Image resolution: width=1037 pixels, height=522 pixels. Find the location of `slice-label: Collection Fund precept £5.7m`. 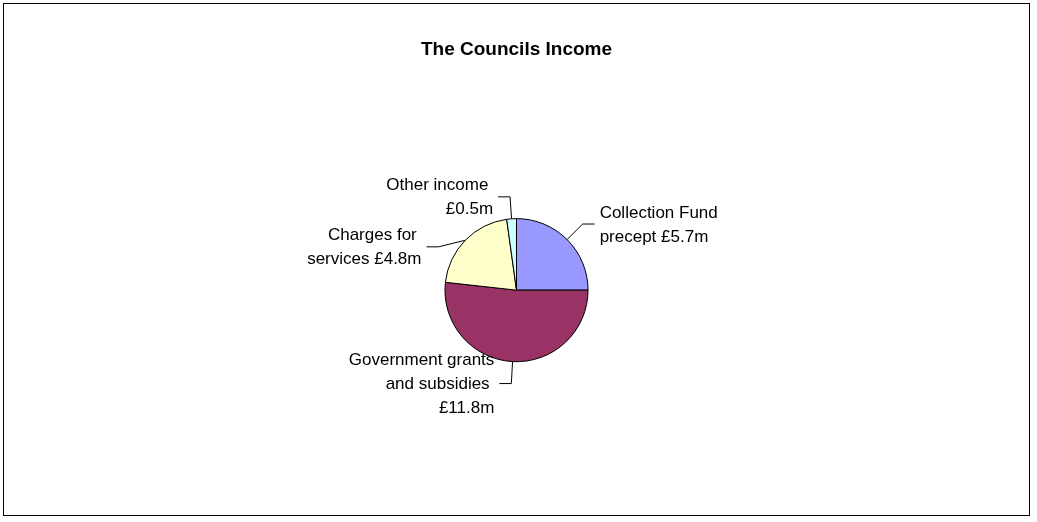

slice-label: Collection Fund precept £5.7m is located at coordinates (661, 224).